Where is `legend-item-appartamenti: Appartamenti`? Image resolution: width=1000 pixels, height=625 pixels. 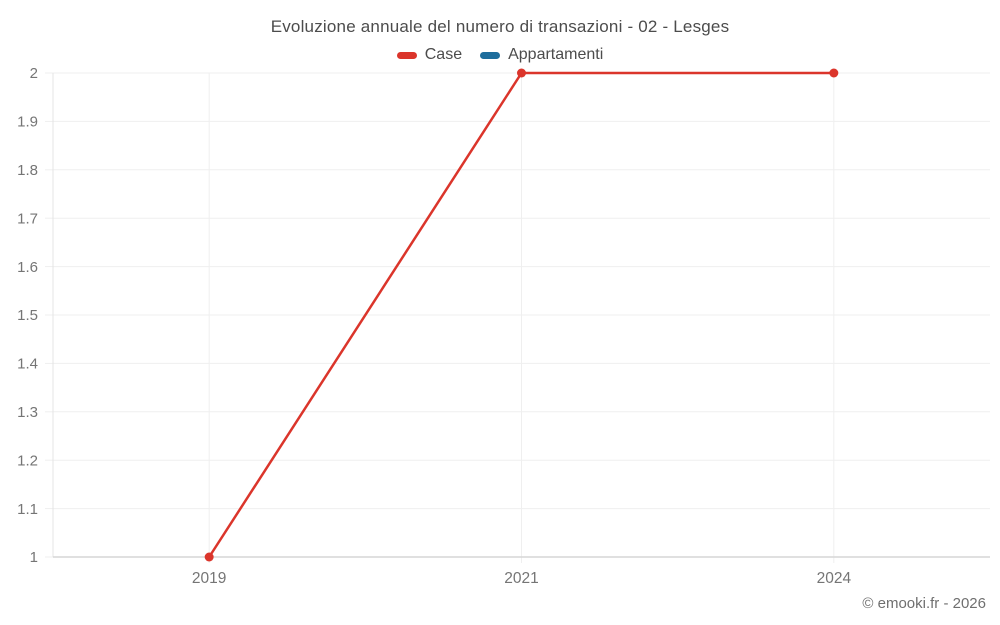
legend-item-appartamenti: Appartamenti is located at coordinates (541, 55).